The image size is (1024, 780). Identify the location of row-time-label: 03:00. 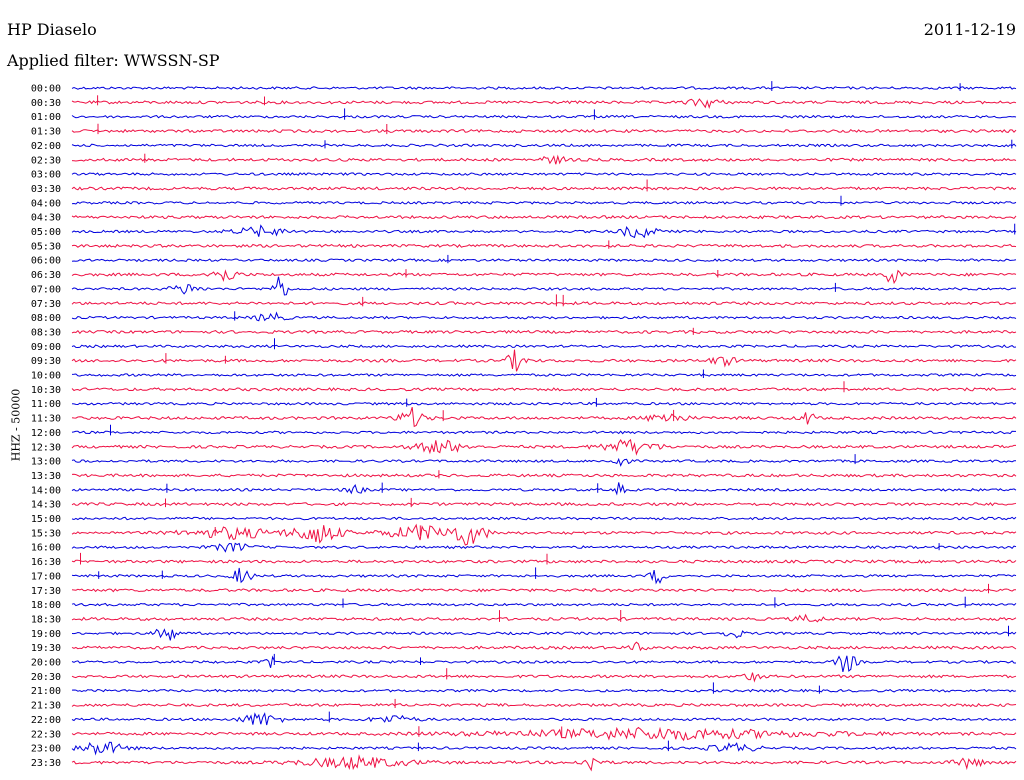
(46, 175).